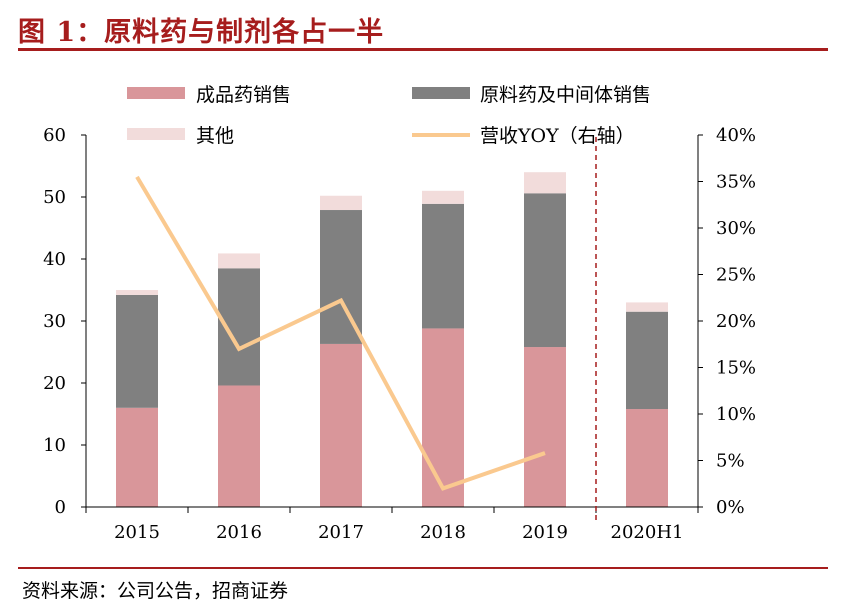  What do you see at coordinates (423, 568) in the screenshot?
I see `source-rule` at bounding box center [423, 568].